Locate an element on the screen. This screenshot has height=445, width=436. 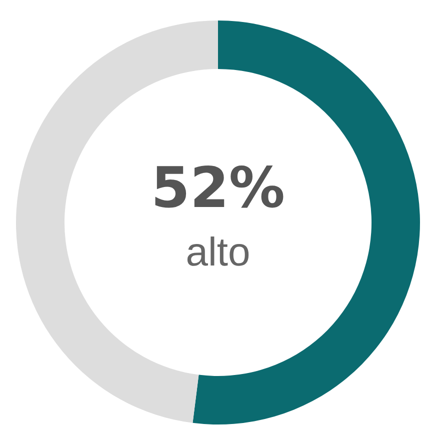
data-label: 52% is located at coordinates (218, 189).